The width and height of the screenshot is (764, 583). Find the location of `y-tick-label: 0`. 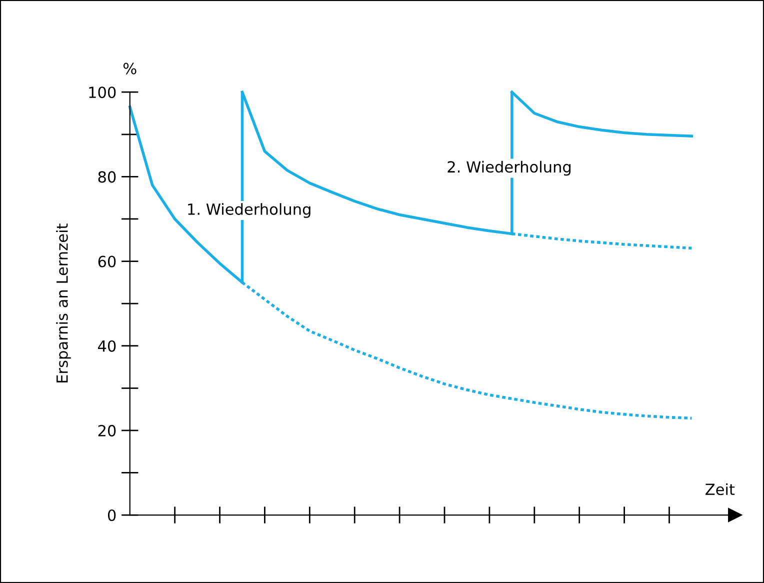

y-tick-label: 0 is located at coordinates (112, 515).